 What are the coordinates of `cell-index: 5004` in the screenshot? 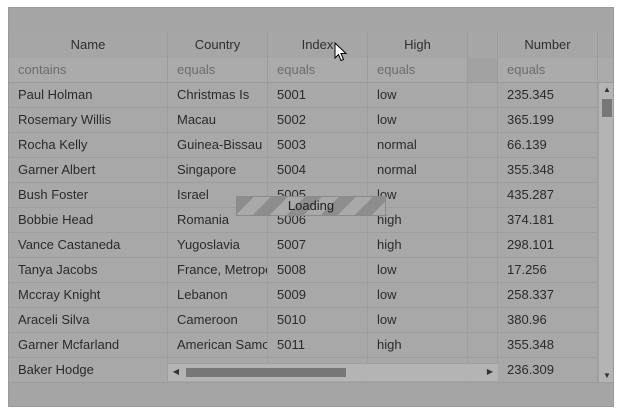 It's located at (318, 170).